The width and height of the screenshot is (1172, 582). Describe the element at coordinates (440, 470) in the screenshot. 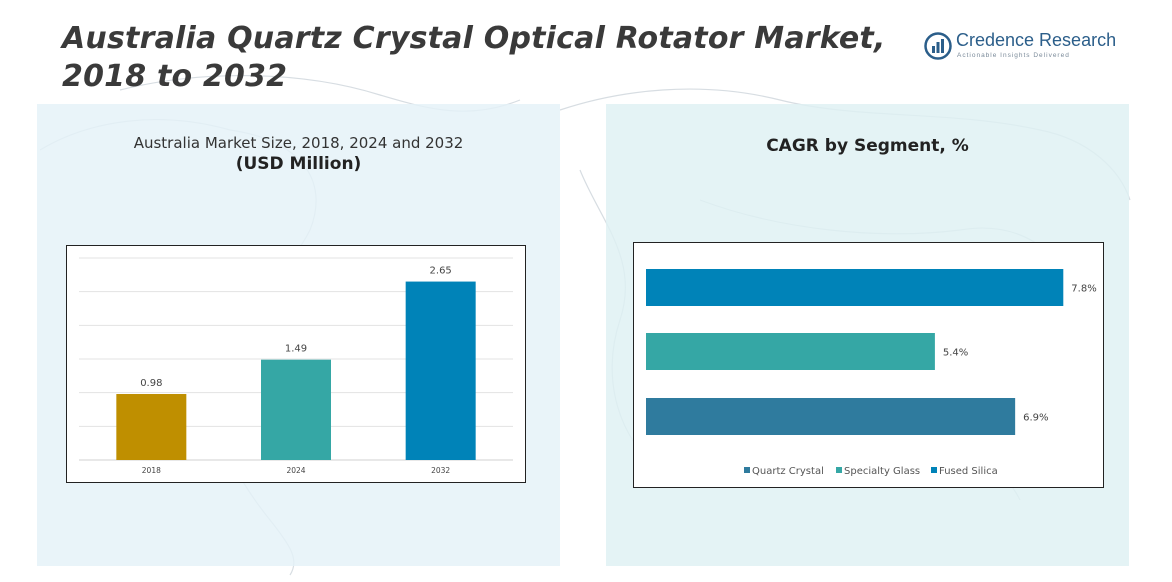

I see `x-tick-2032: 2032` at that location.